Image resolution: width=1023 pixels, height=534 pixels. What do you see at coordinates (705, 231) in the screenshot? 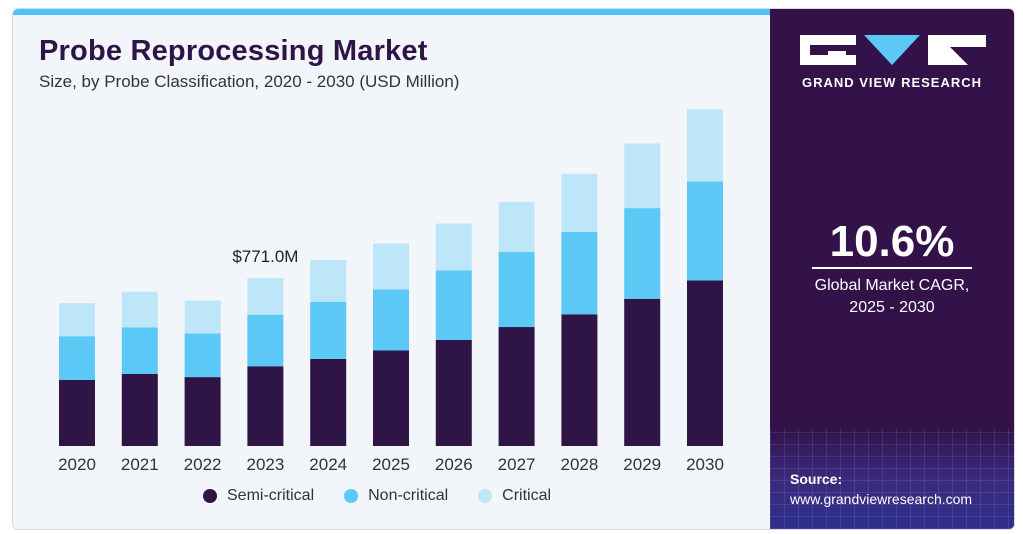
I see `bar-non-critical-2030` at bounding box center [705, 231].